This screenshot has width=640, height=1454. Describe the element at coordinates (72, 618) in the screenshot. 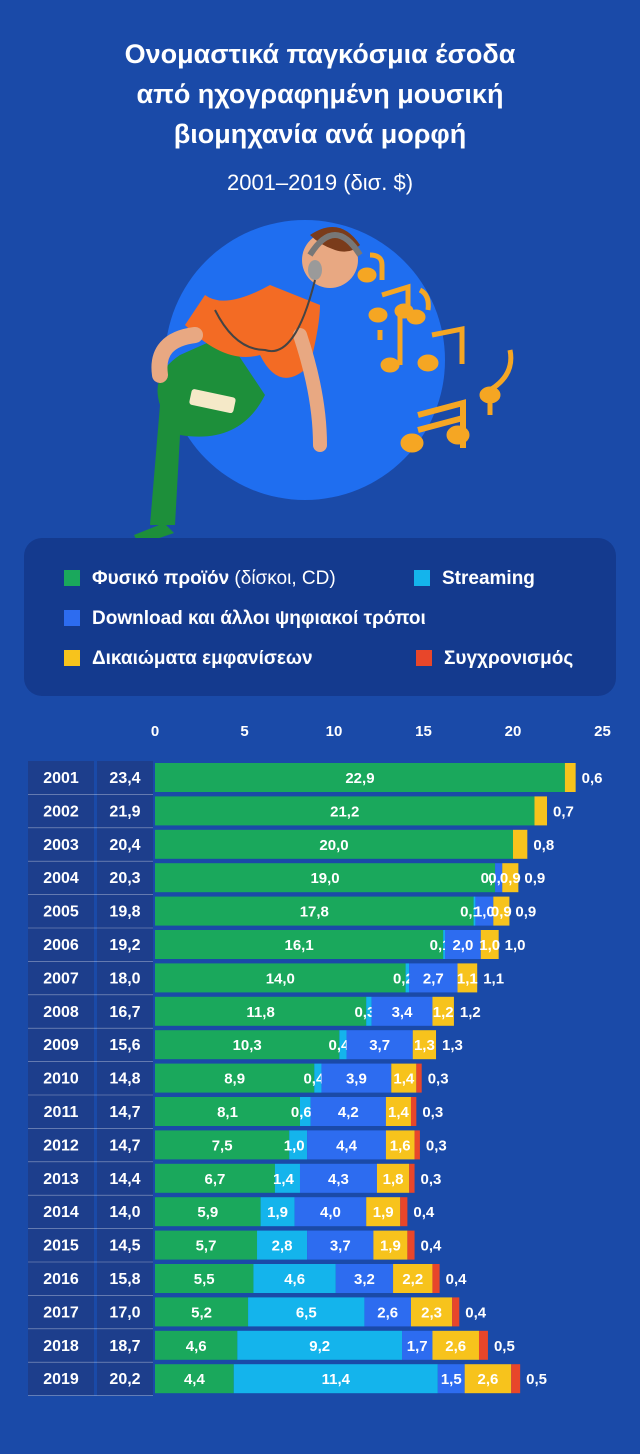

I see `legend-swatch-download` at that location.